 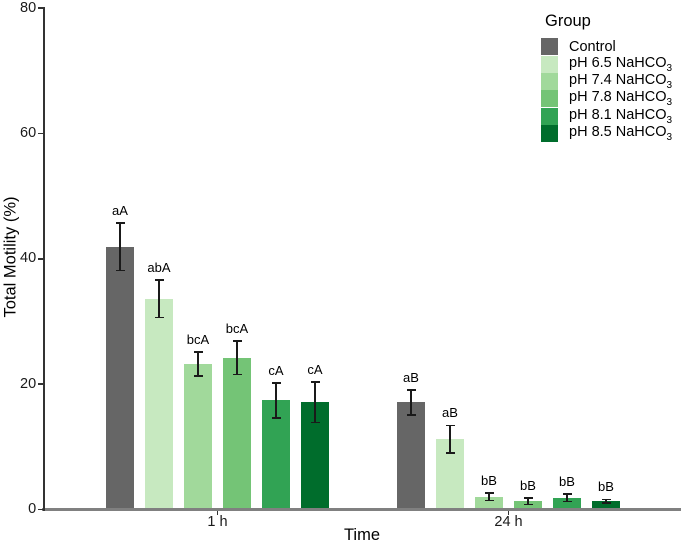 I want to click on legend-item-ph-7-8-nahco3: pH 7.8 NaHCO3, so click(x=607, y=99).